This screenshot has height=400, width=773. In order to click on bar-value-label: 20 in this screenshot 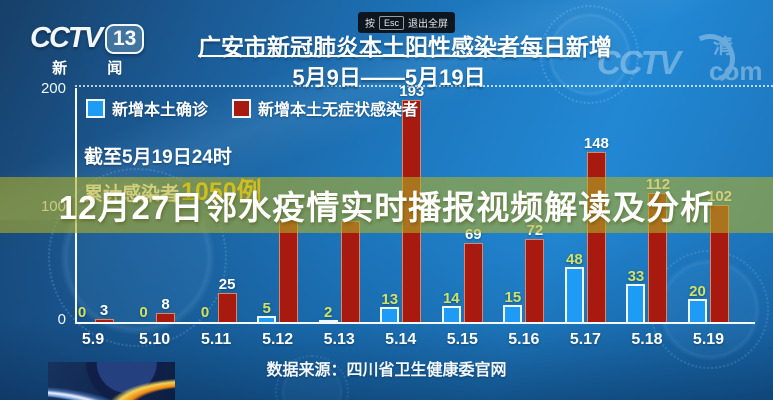, I will do `click(697, 291)`.